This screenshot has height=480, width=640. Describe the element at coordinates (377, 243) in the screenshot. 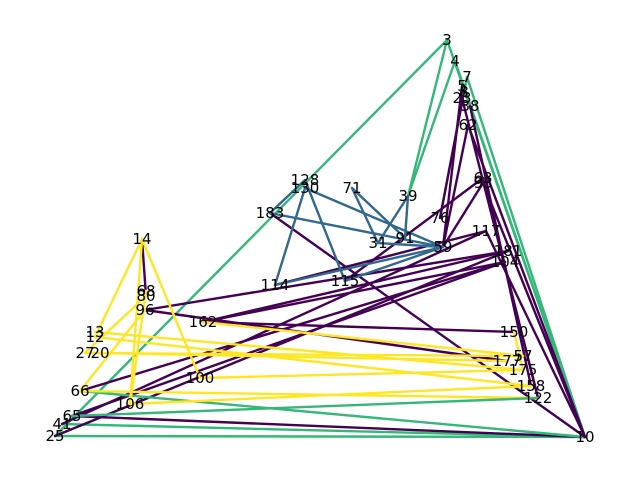

I see `node-label-31: 31` at that location.